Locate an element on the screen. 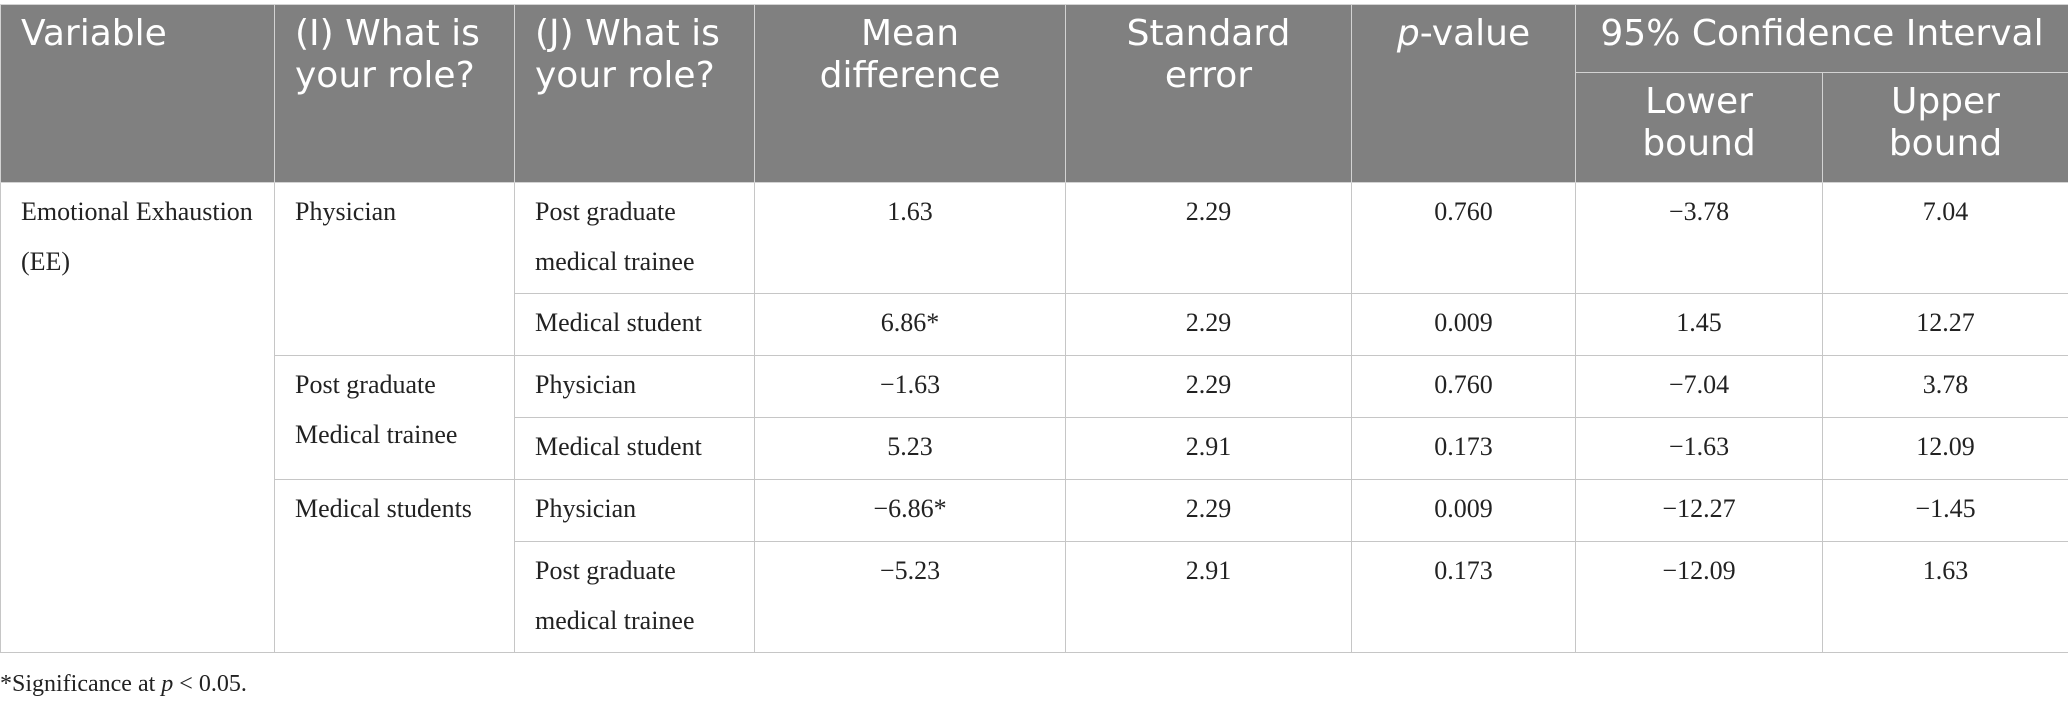 The height and width of the screenshot is (708, 2068). upper-bound-cell: 12.09 is located at coordinates (1945, 448).